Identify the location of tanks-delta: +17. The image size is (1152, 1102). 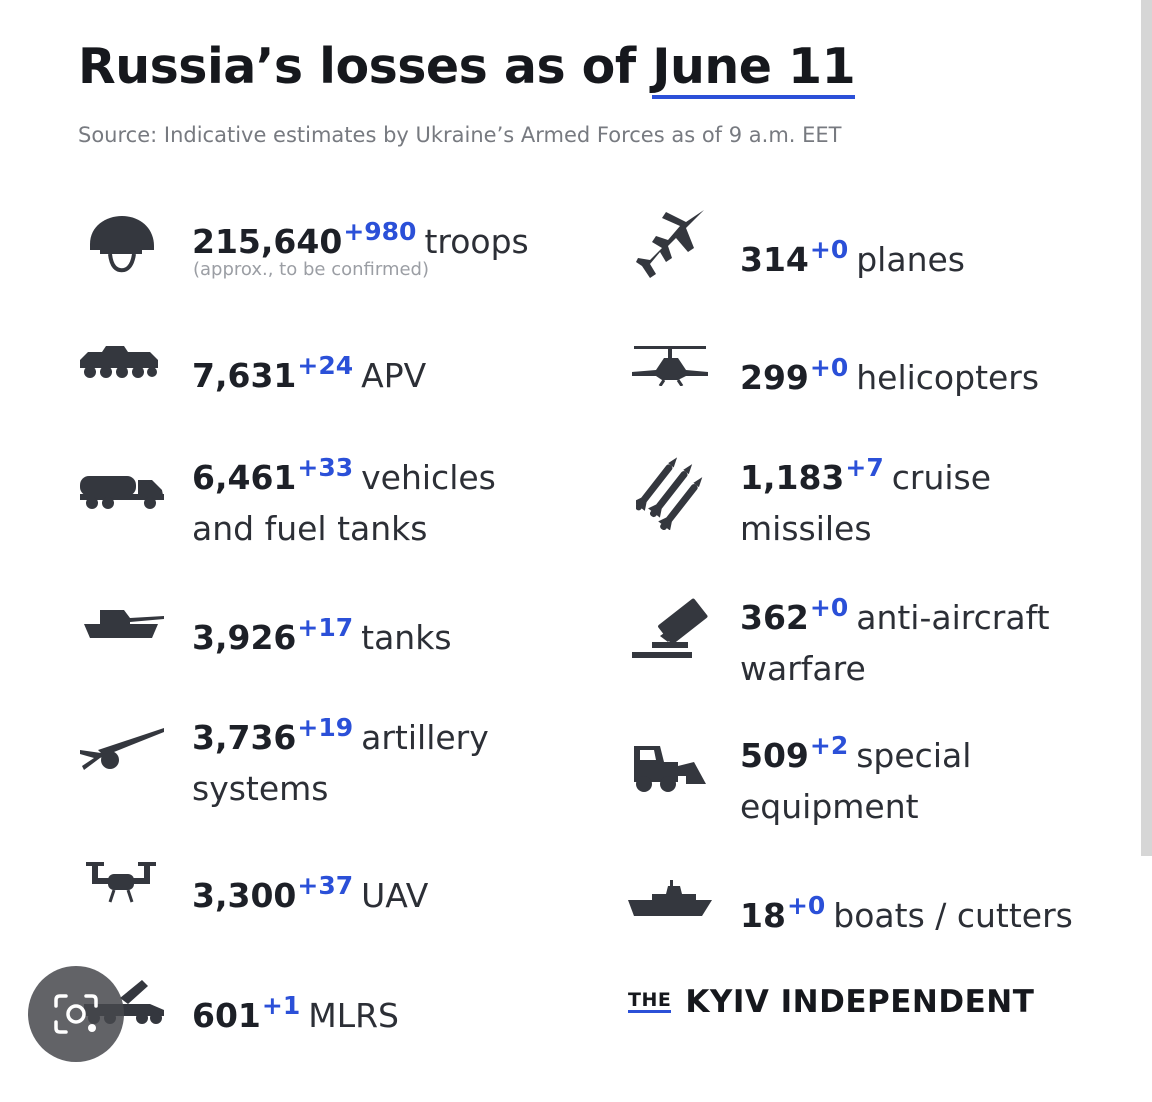
(325, 627).